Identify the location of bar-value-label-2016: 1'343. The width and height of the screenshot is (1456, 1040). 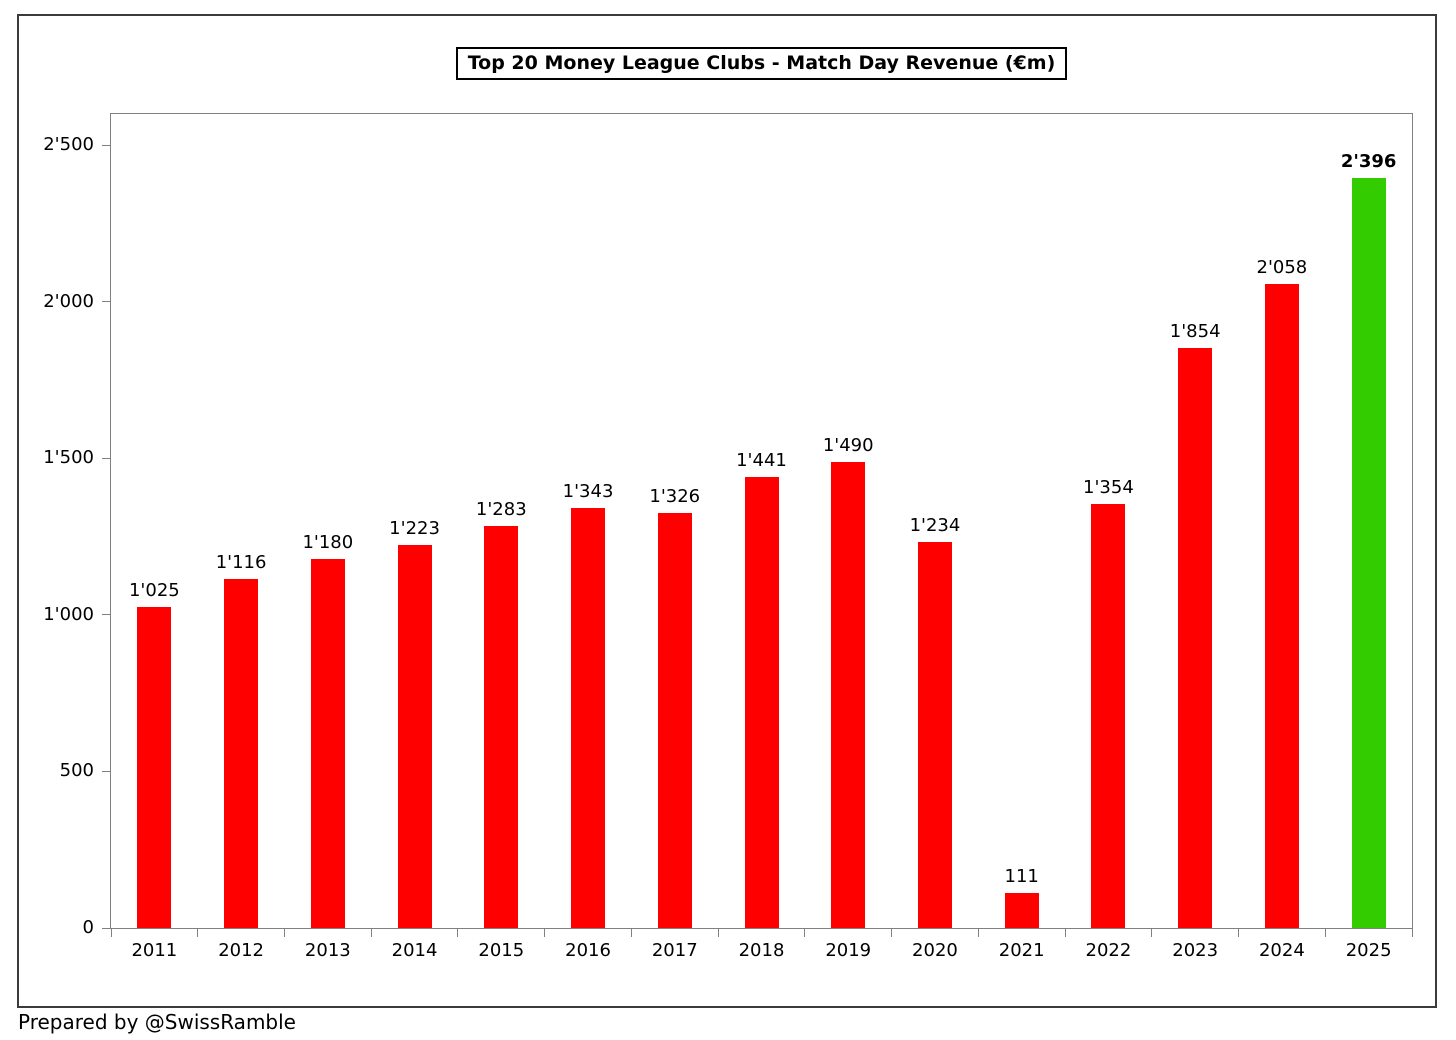
(588, 491).